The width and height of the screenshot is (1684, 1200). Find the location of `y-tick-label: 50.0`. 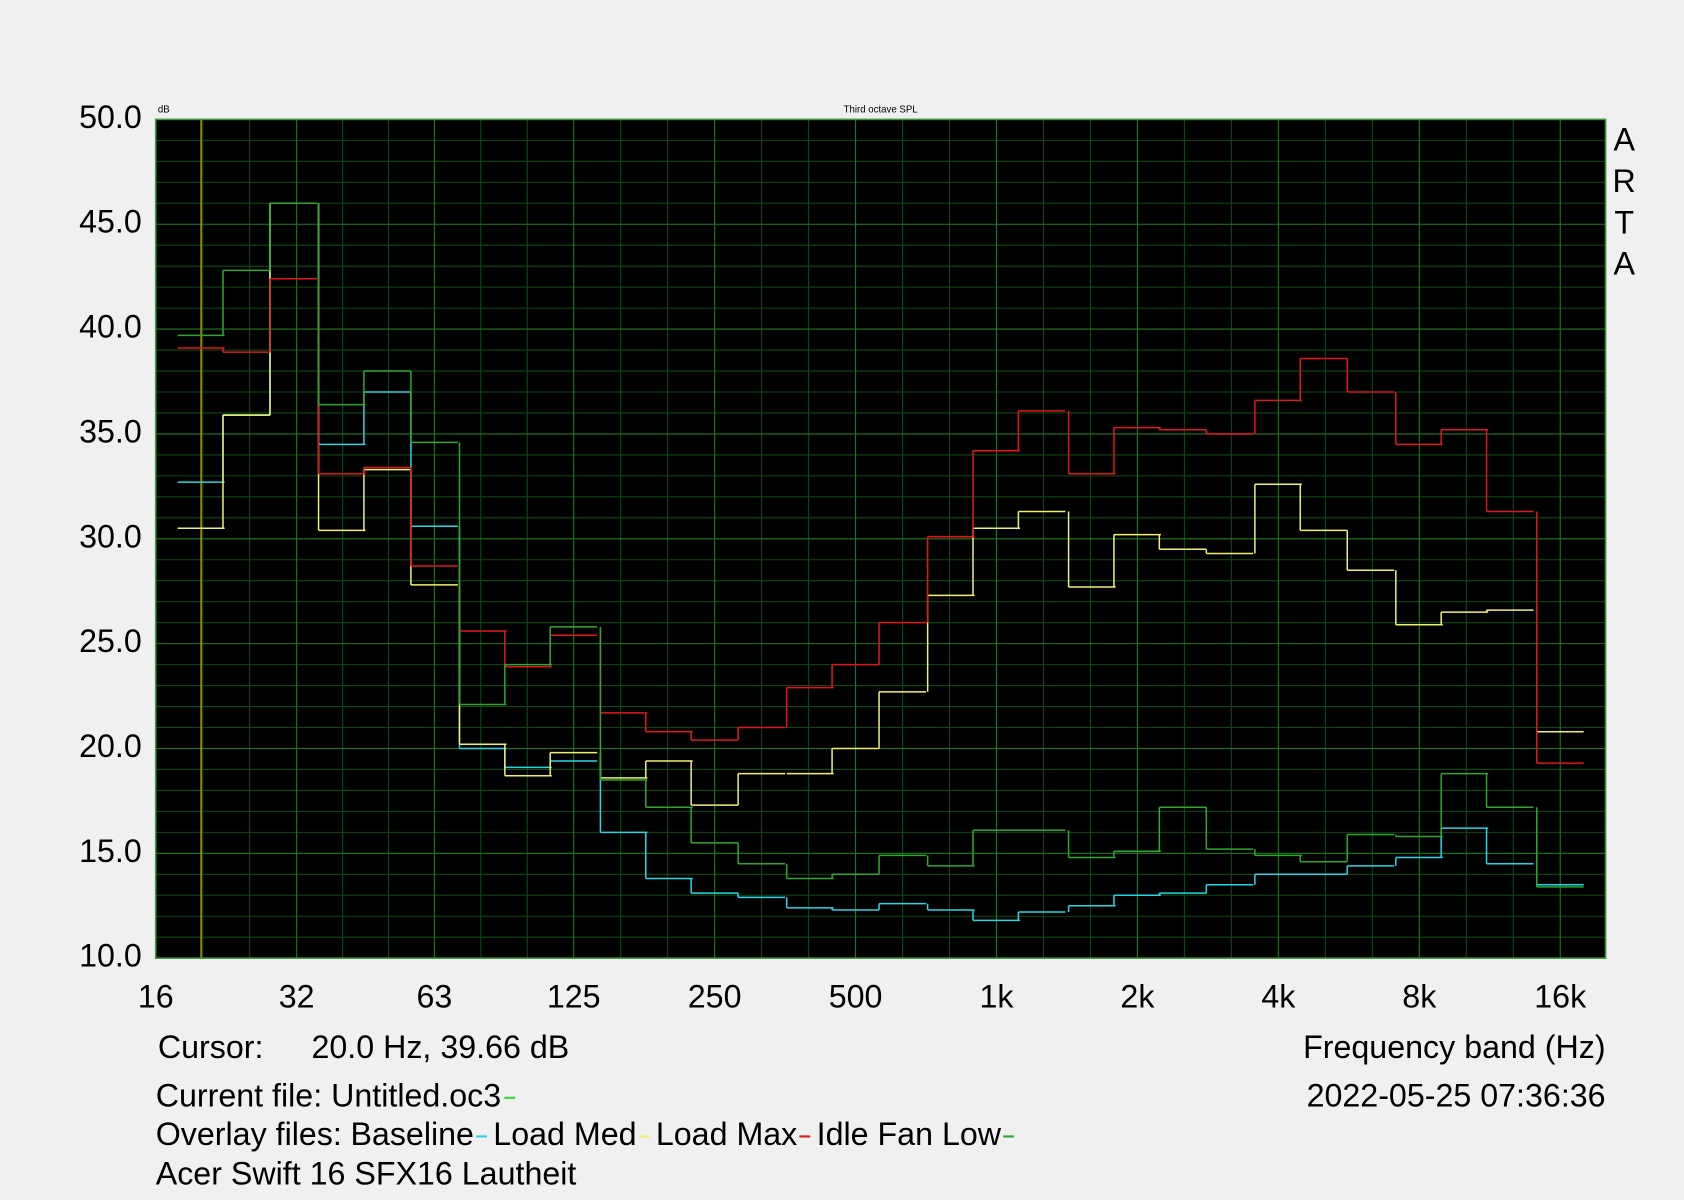

y-tick-label: 50.0 is located at coordinates (110, 117).